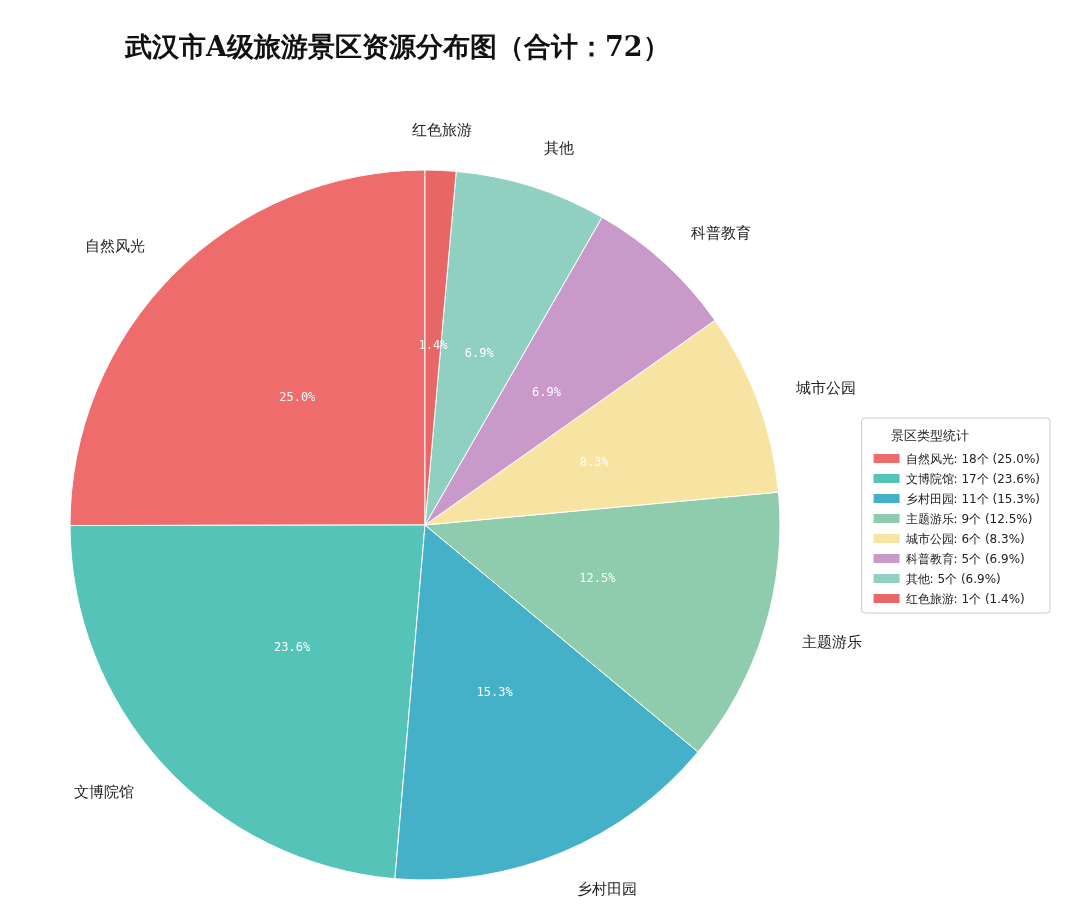 This screenshot has height=918, width=1084. I want to click on text: : 1个 (1.4%), so click(989, 598).